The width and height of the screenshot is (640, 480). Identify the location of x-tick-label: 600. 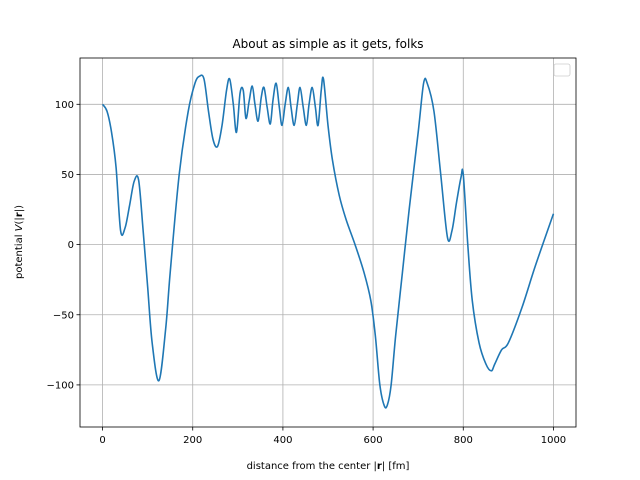
(373, 440).